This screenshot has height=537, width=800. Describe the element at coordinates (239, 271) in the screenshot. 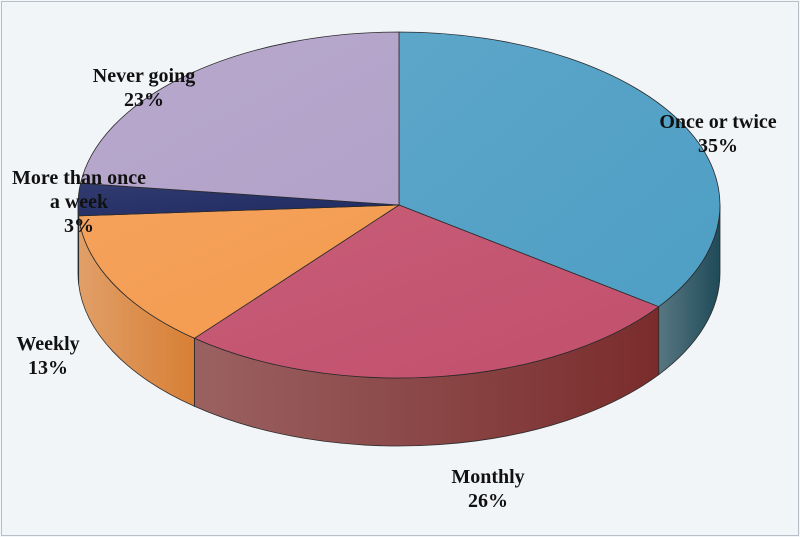

I see `pie-slice-weekly` at that location.